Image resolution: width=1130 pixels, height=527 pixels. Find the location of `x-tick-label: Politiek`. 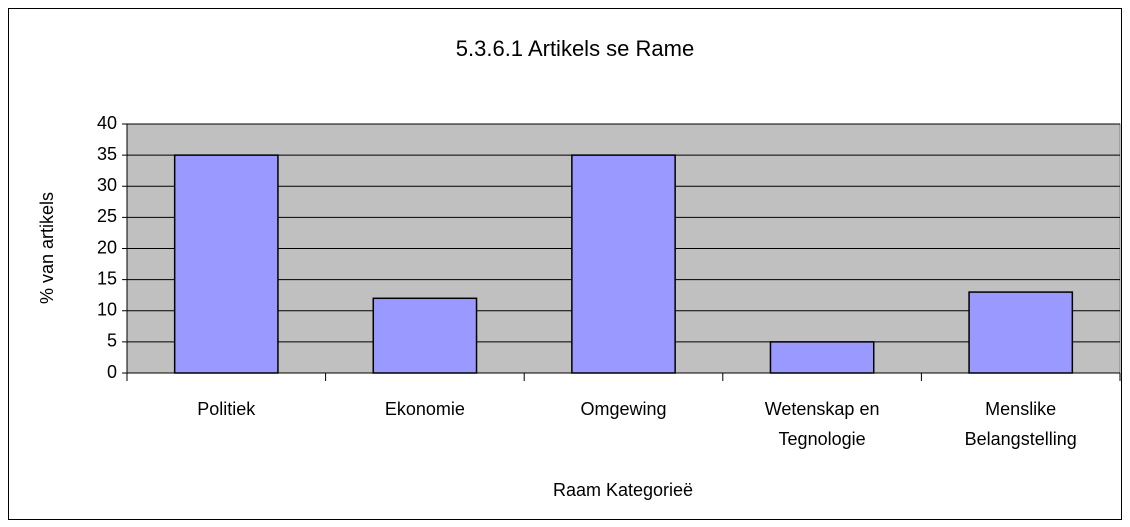

x-tick-label: Politiek is located at coordinates (226, 409).